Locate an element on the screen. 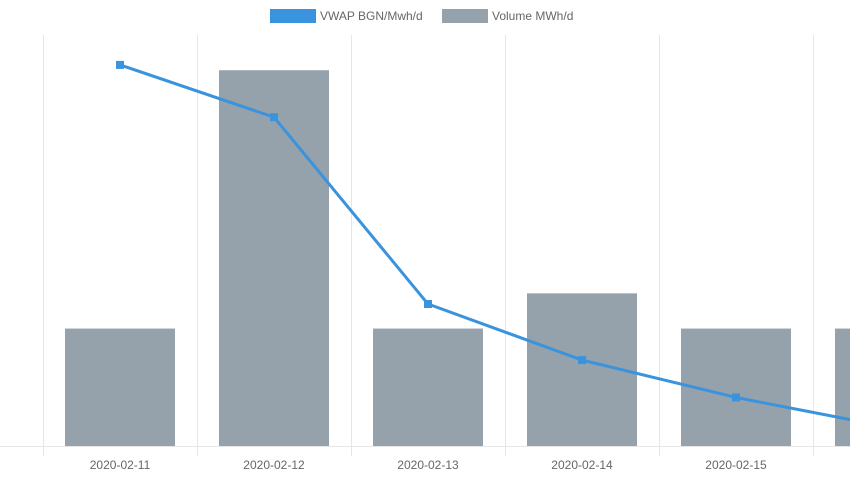 The height and width of the screenshot is (480, 850). x-tick-label: 2020-02-12 is located at coordinates (274, 465).